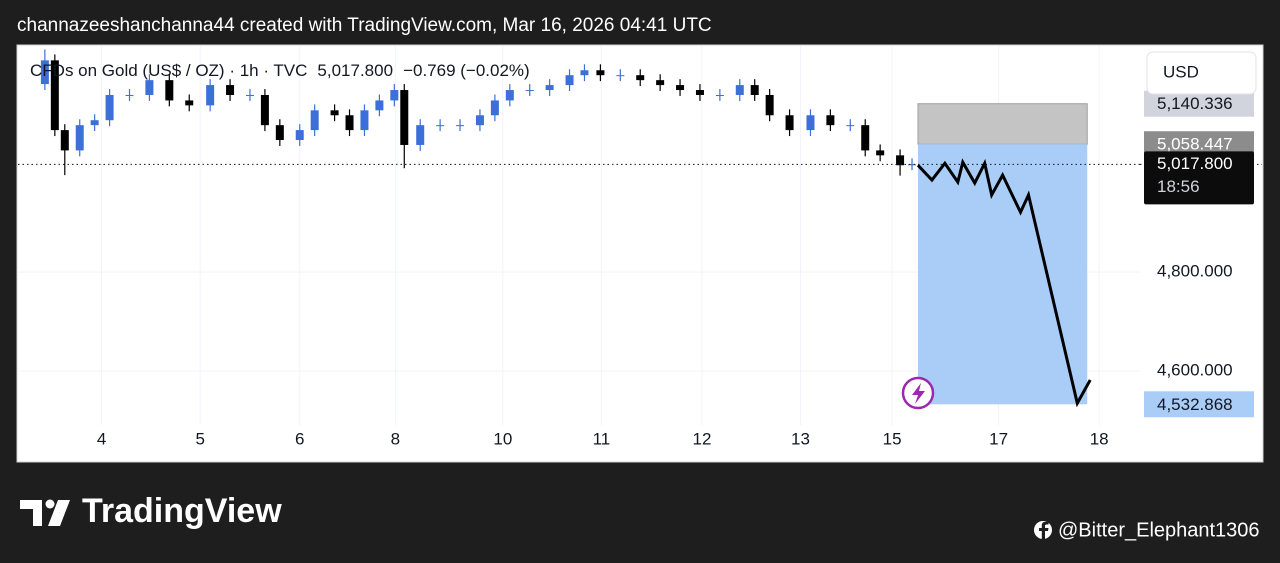 The width and height of the screenshot is (1280, 563). I want to click on symbol: CFDs on Gold (US$ / OZ) · 1h · TVC, so click(168, 70).